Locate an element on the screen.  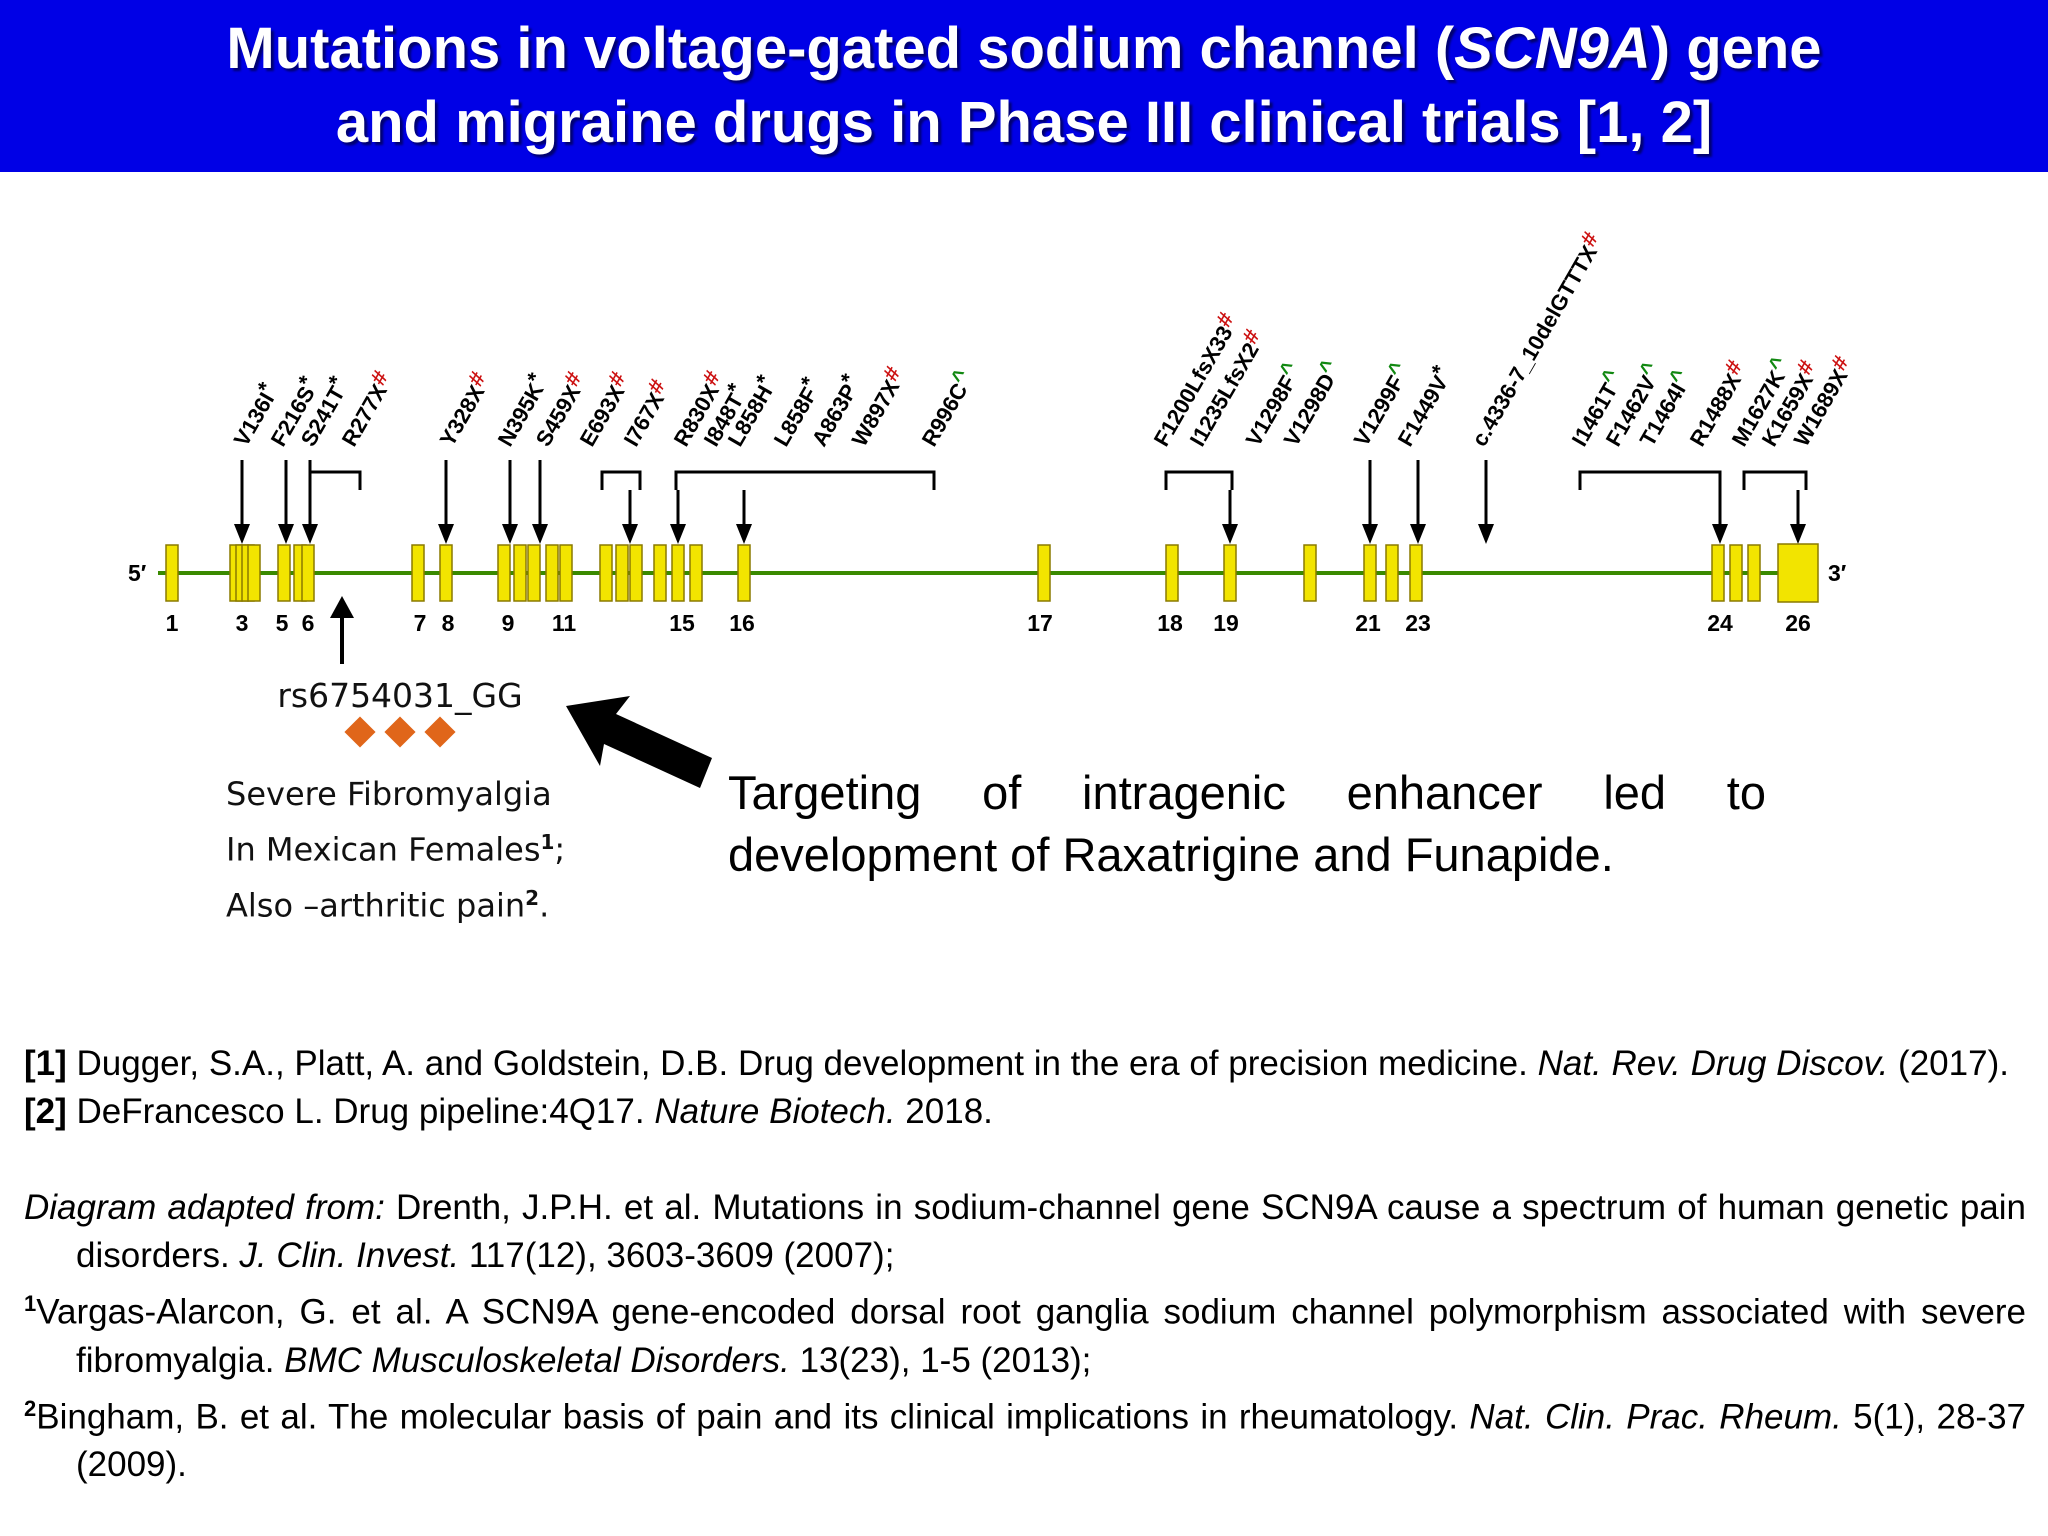
snp-note-line-2: In Mexican Females1; is located at coordinates (395, 846).